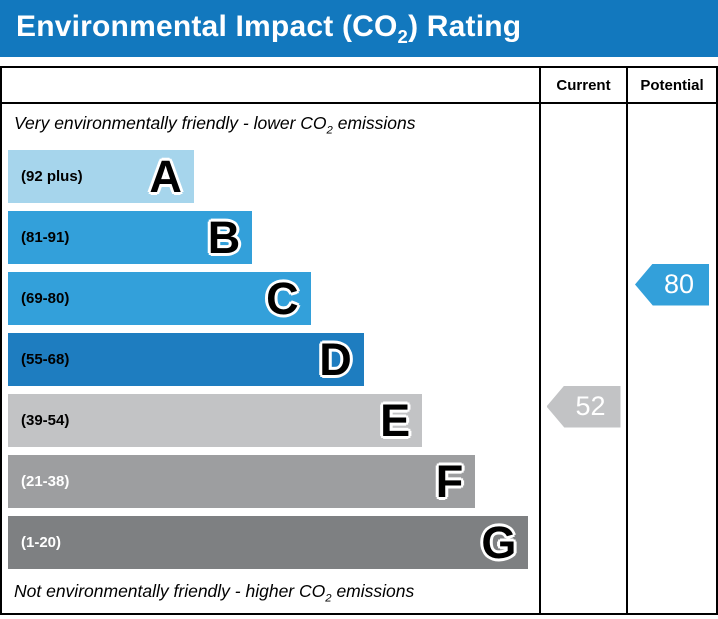 Image resolution: width=718 pixels, height=619 pixels. I want to click on potential-rating-value: 80, so click(679, 284).